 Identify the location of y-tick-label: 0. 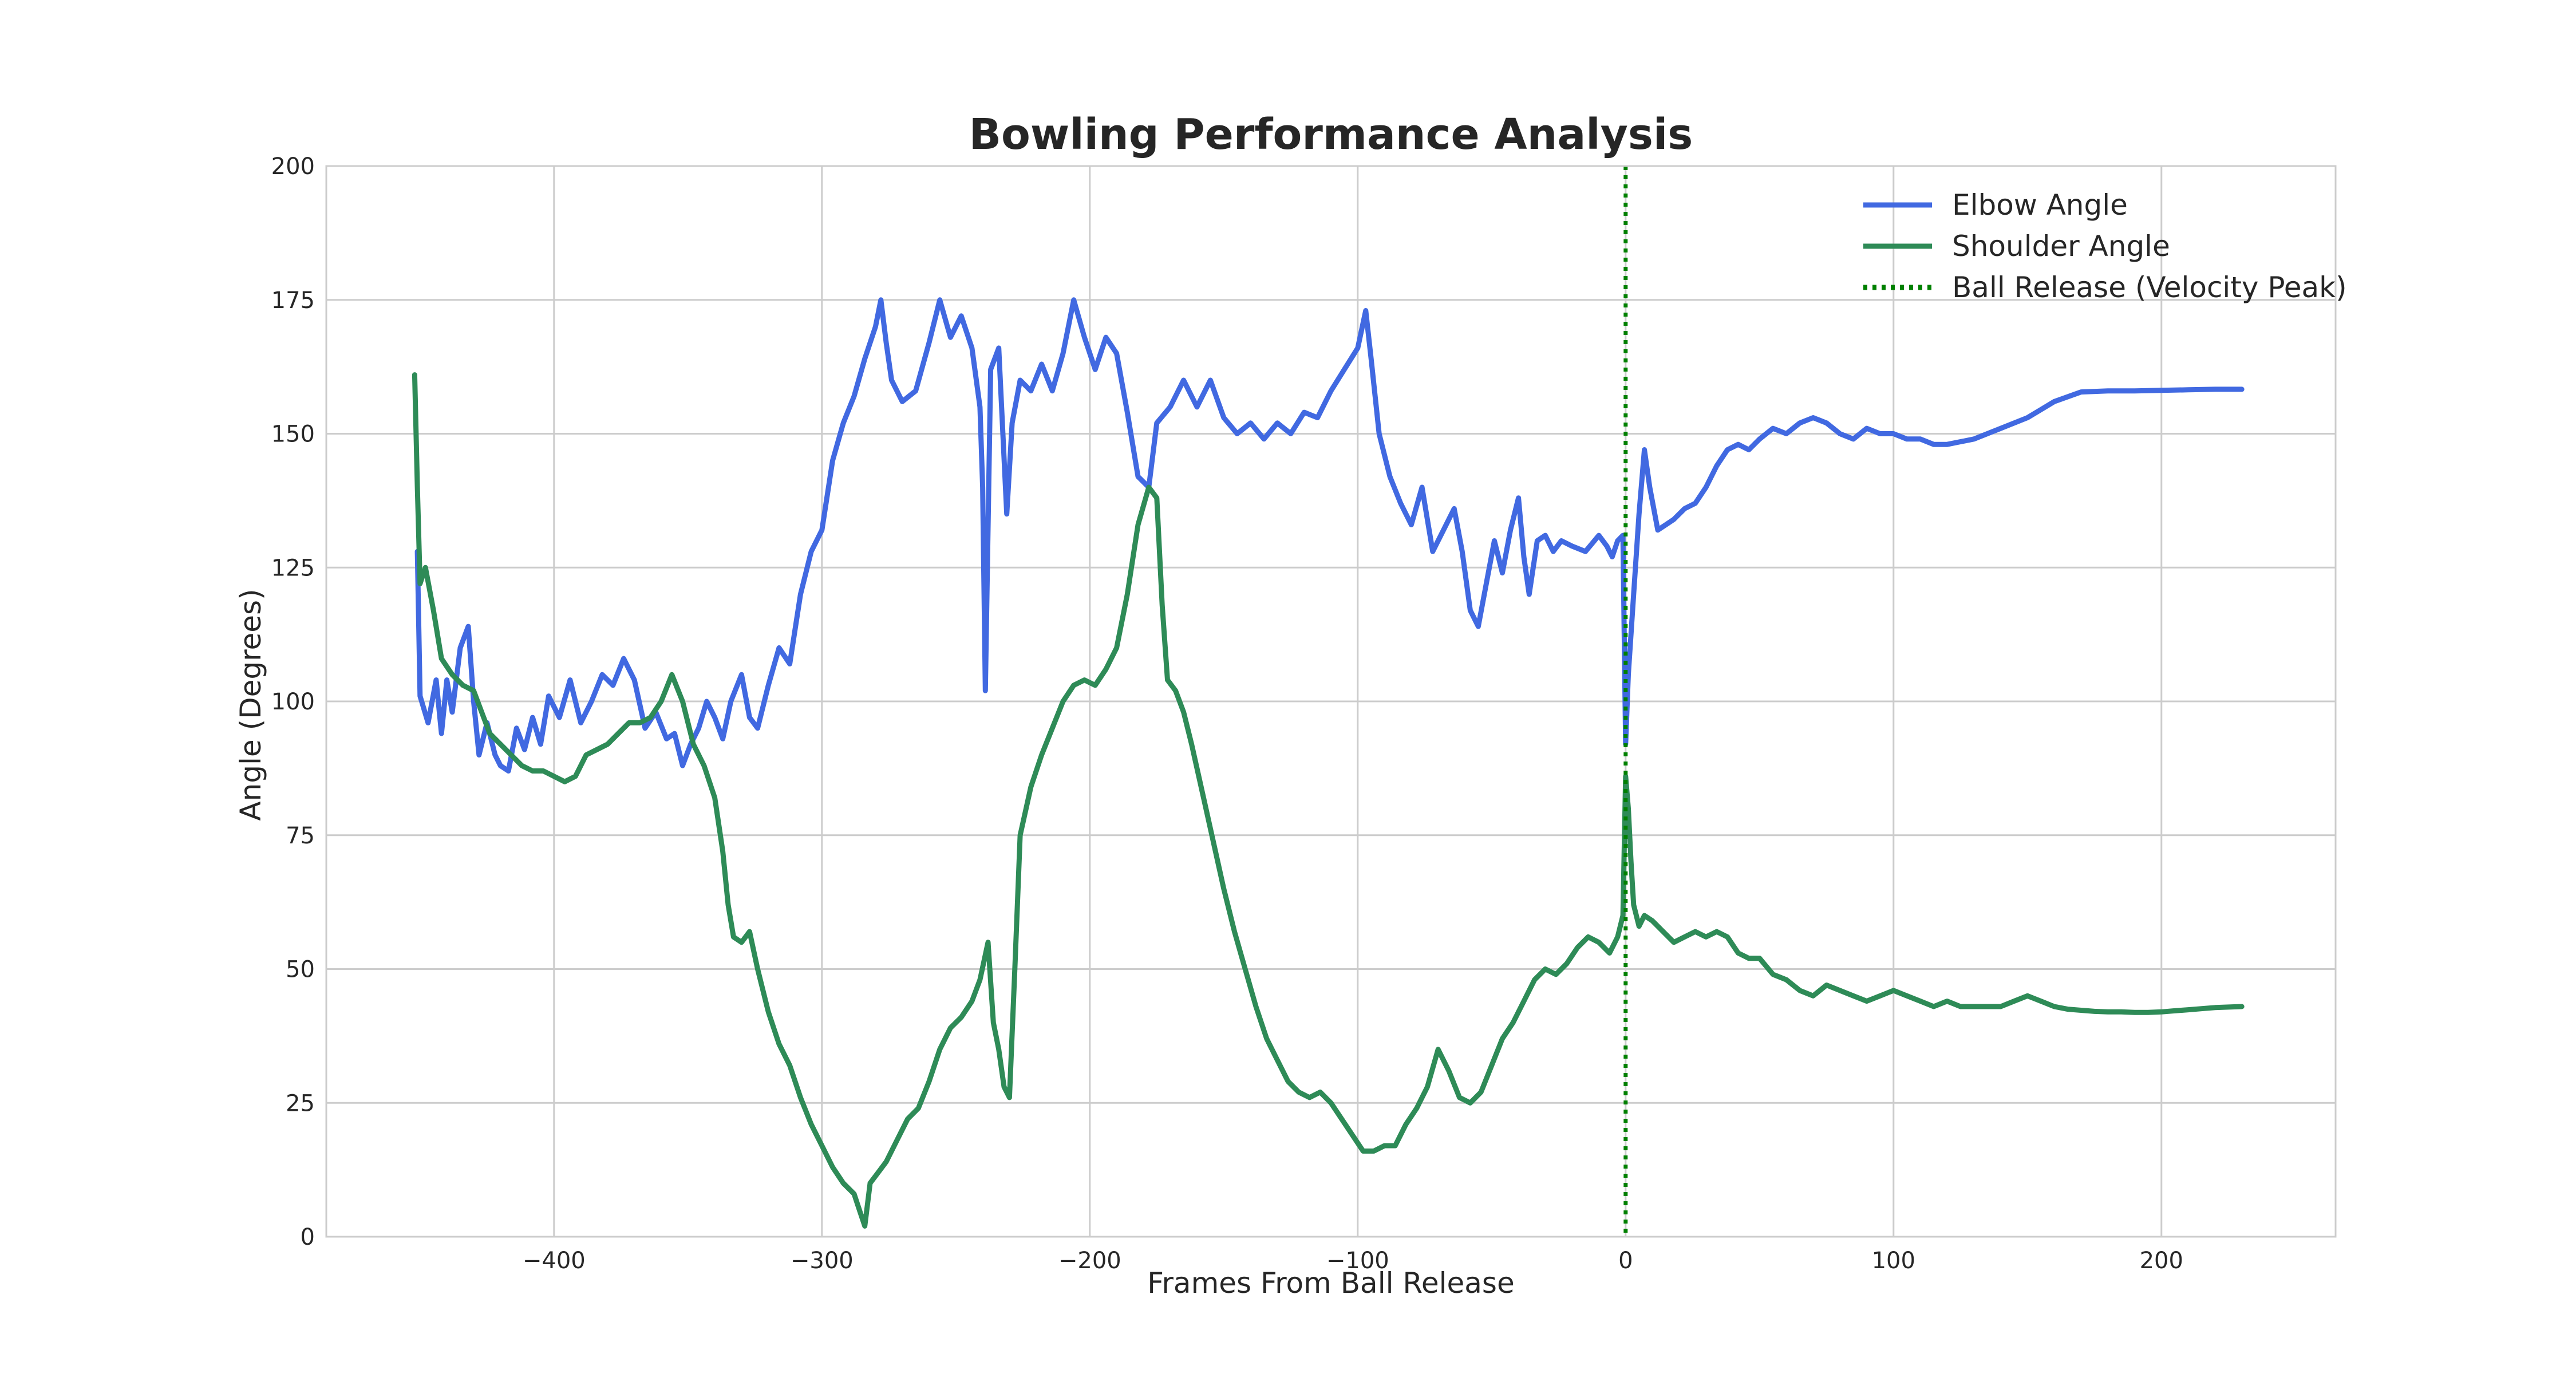
(308, 1237).